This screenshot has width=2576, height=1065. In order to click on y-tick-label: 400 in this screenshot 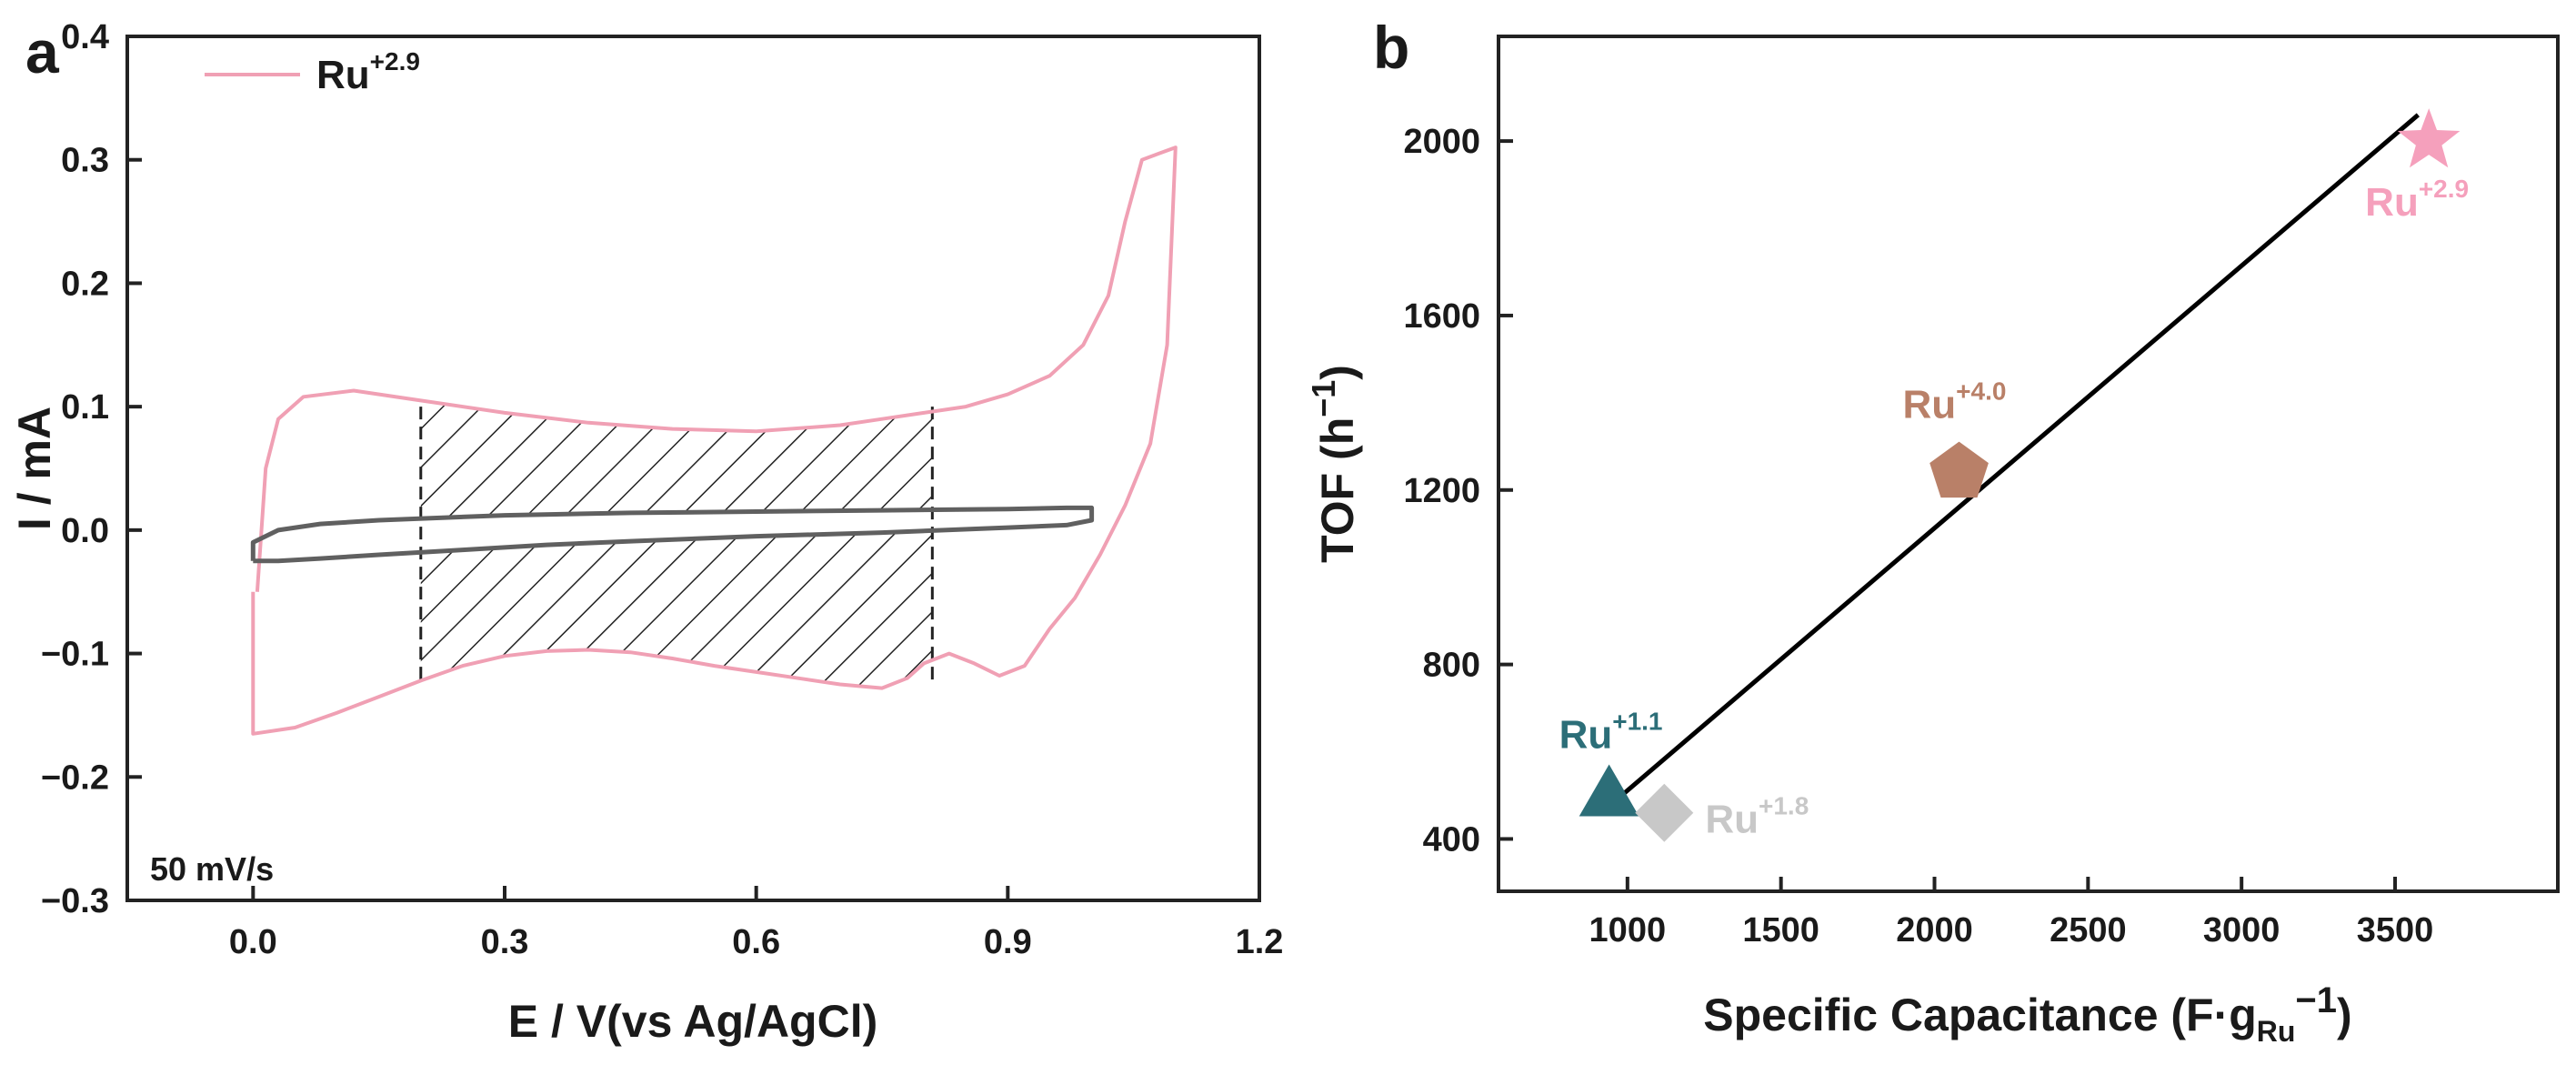, I will do `click(1451, 839)`.